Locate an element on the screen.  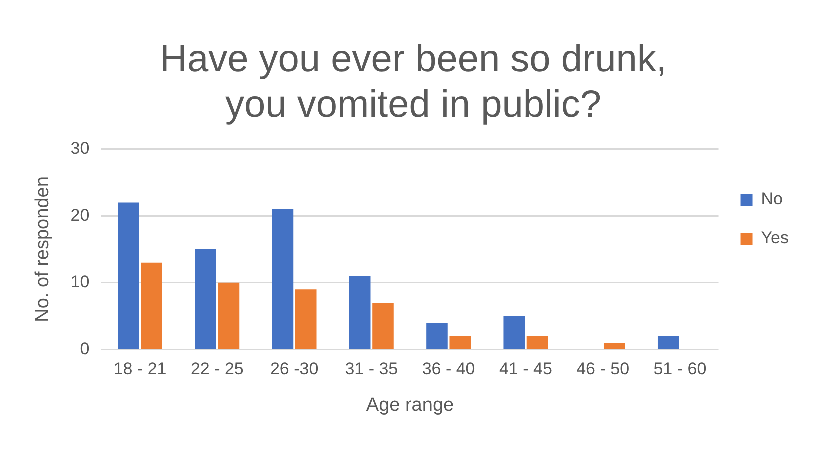
y-axis-title: No. of responden is located at coordinates (43, 249).